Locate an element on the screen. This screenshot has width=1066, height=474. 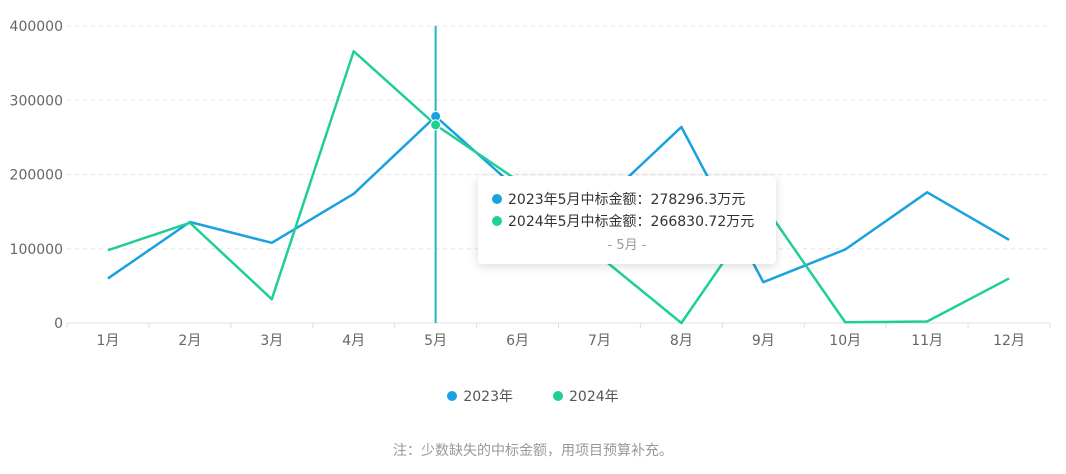
tooltip-marker-2024 is located at coordinates (497, 221).